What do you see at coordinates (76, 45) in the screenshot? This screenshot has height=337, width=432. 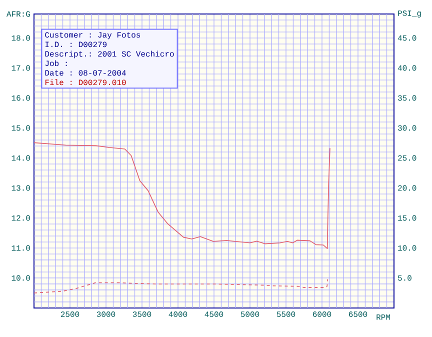 I see `annotation: I.D. : D00279` at bounding box center [76, 45].